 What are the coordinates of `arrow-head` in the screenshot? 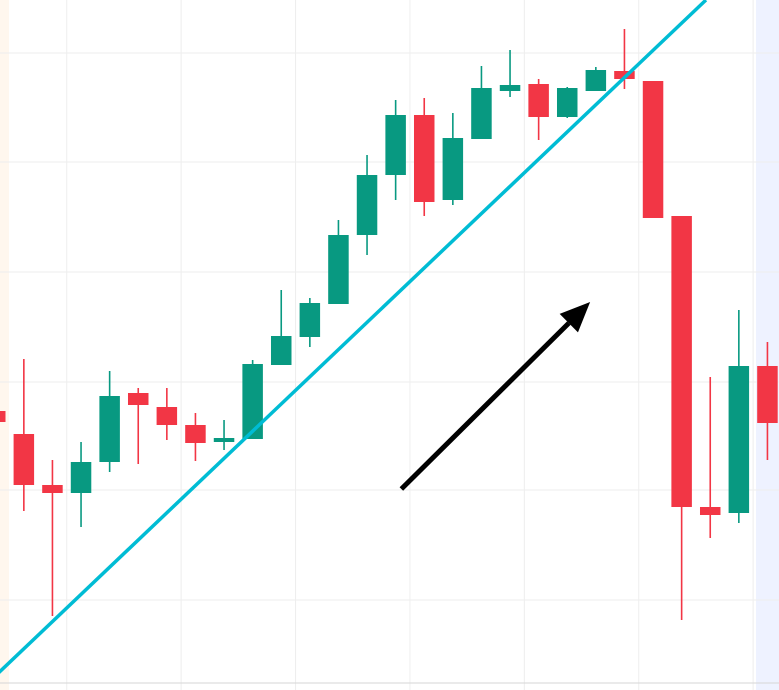 It's located at (575, 317).